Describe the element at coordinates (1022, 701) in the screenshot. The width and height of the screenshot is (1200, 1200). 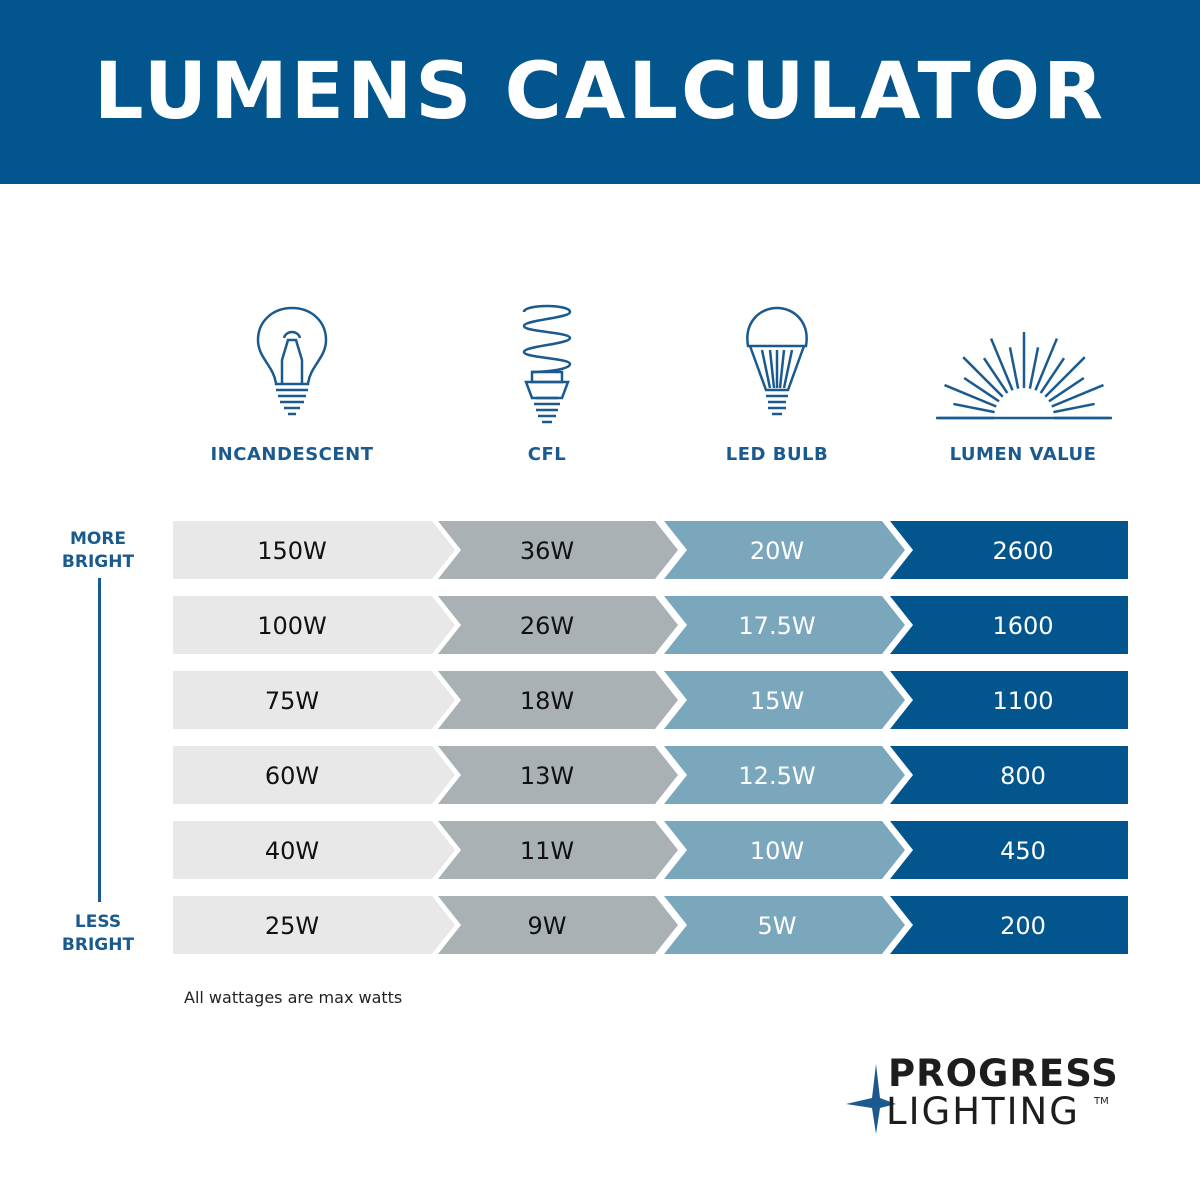
I see `table-cell: 1100` at that location.